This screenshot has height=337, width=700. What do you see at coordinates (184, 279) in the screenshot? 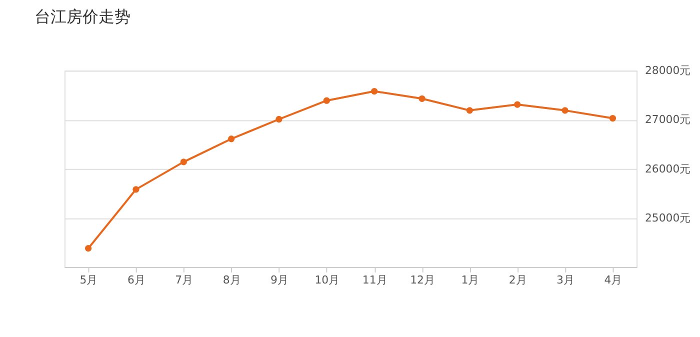
I see `x-tick-label: 7月` at bounding box center [184, 279].